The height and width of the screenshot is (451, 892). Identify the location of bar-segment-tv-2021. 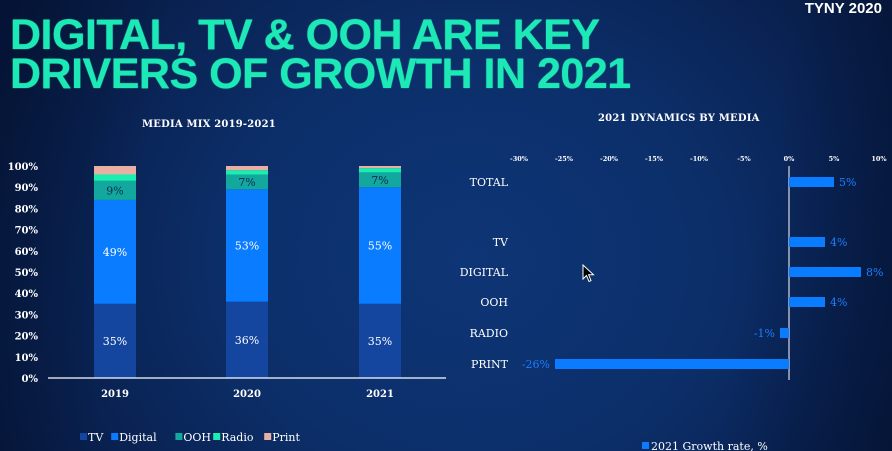
(380, 340).